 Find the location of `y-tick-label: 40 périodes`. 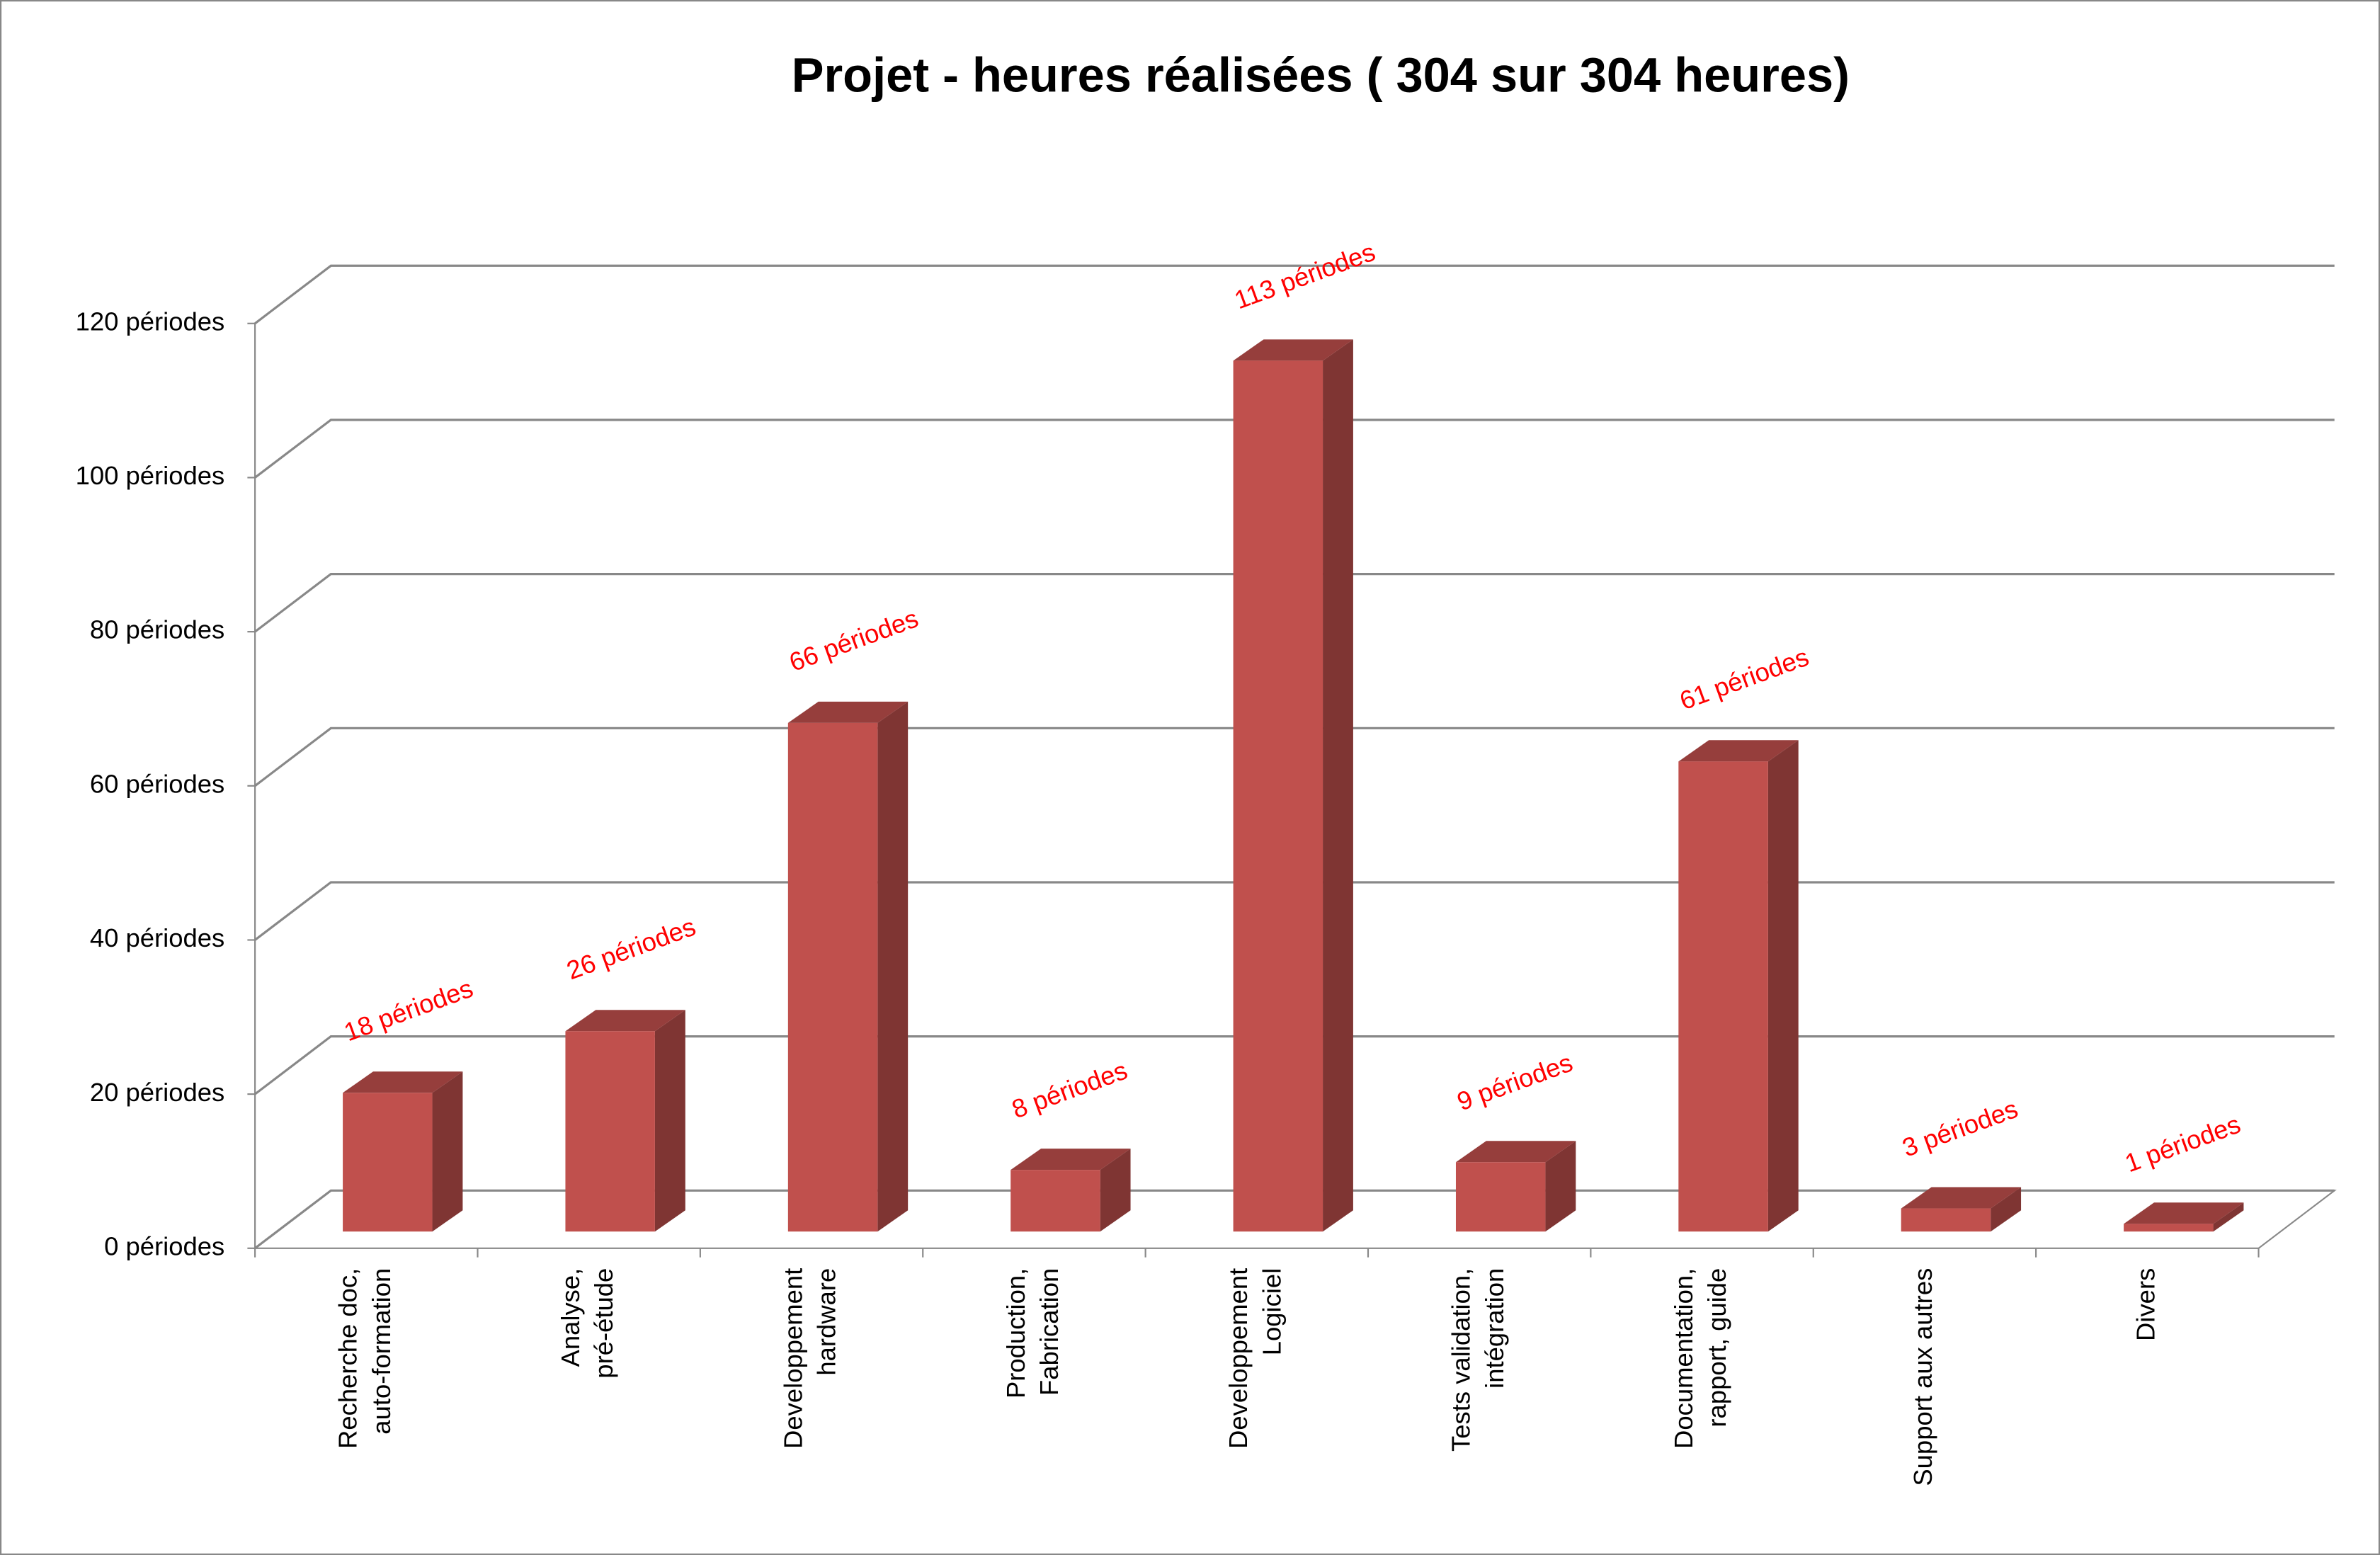

y-tick-label: 40 périodes is located at coordinates (157, 937).